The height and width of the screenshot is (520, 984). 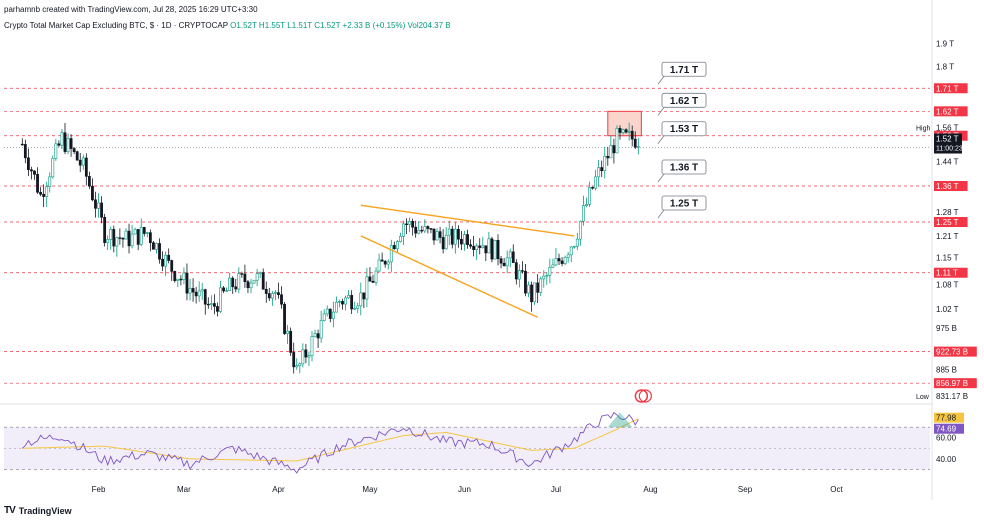 What do you see at coordinates (278, 489) in the screenshot?
I see `x-axis-tick: Apr` at bounding box center [278, 489].